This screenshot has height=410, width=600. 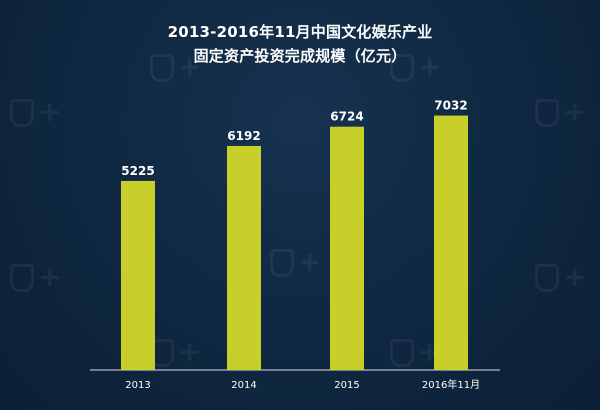 I want to click on chart-title-line-1: 2013-2016年11月中国文化娱乐产业, so click(x=300, y=32).